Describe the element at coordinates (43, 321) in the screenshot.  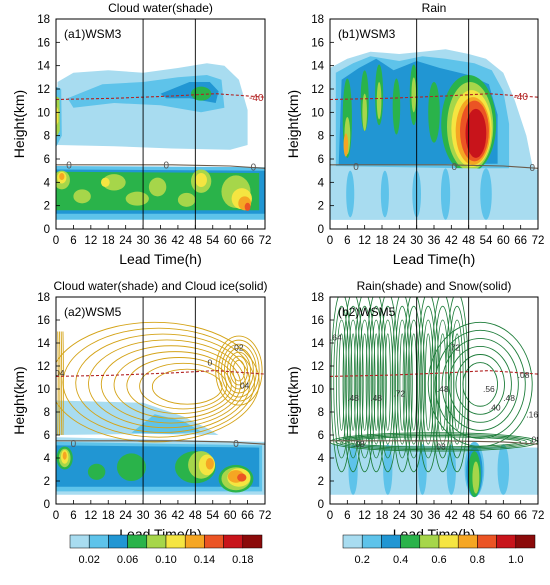
I see `y-tick-label: 16` at that location.